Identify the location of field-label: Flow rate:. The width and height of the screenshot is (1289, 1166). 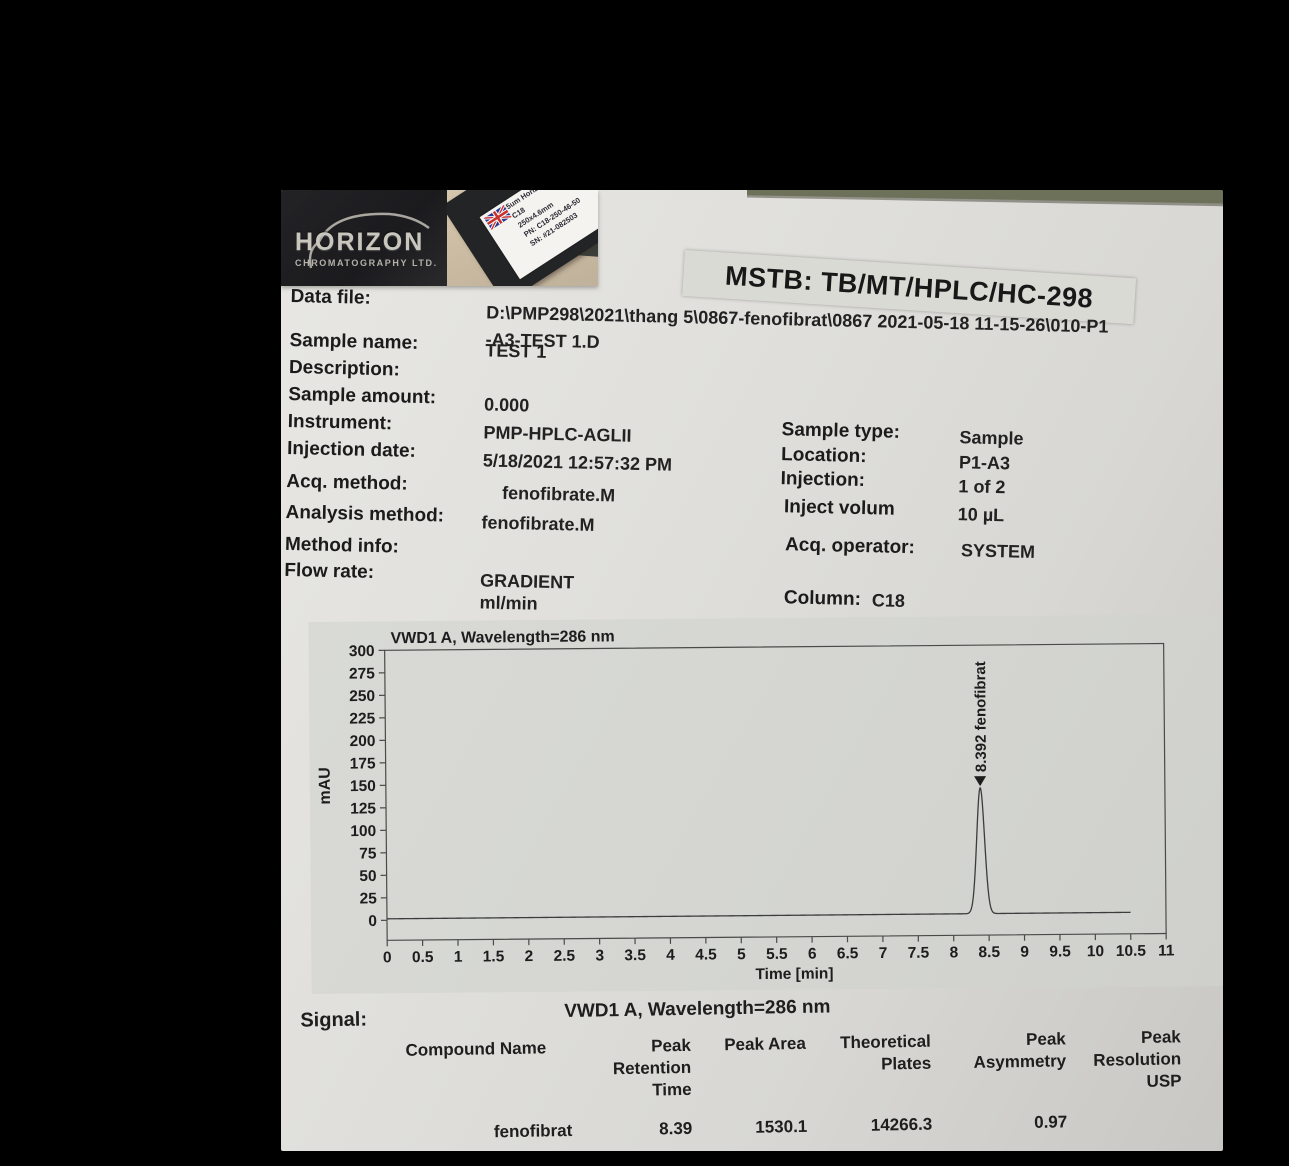
(329, 571).